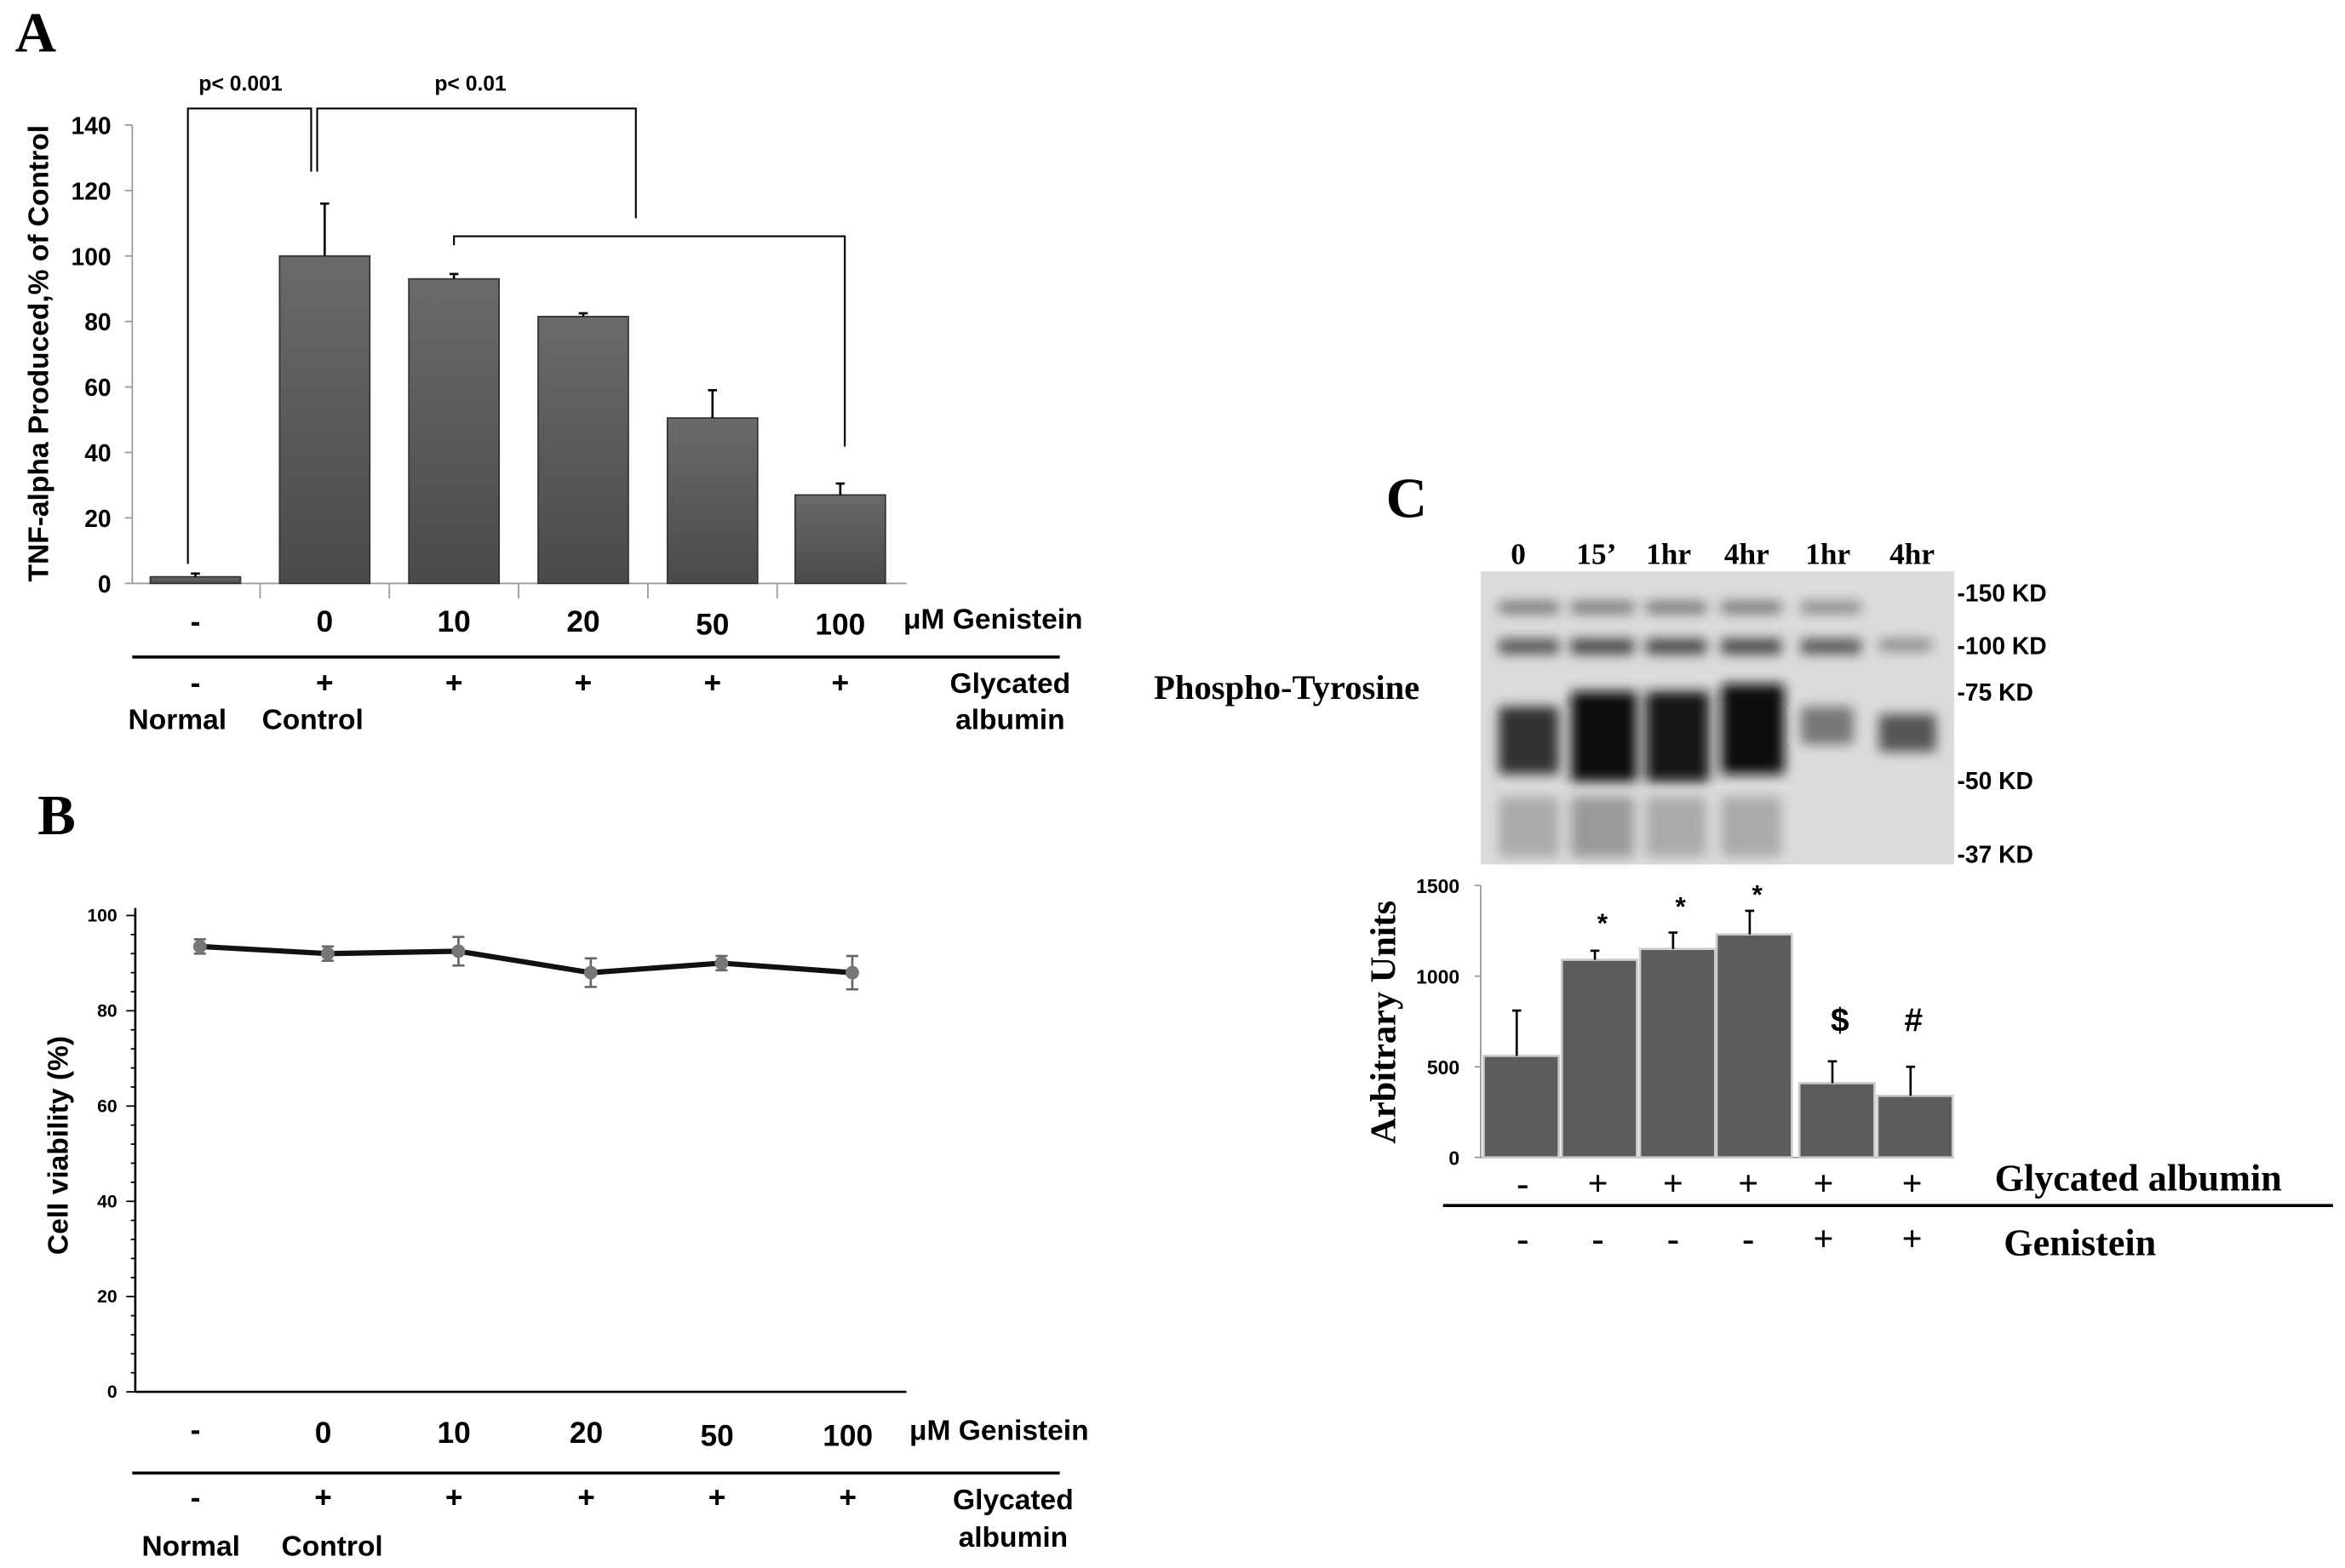  What do you see at coordinates (92, 190) in the screenshot?
I see `y-tick-label: 120` at bounding box center [92, 190].